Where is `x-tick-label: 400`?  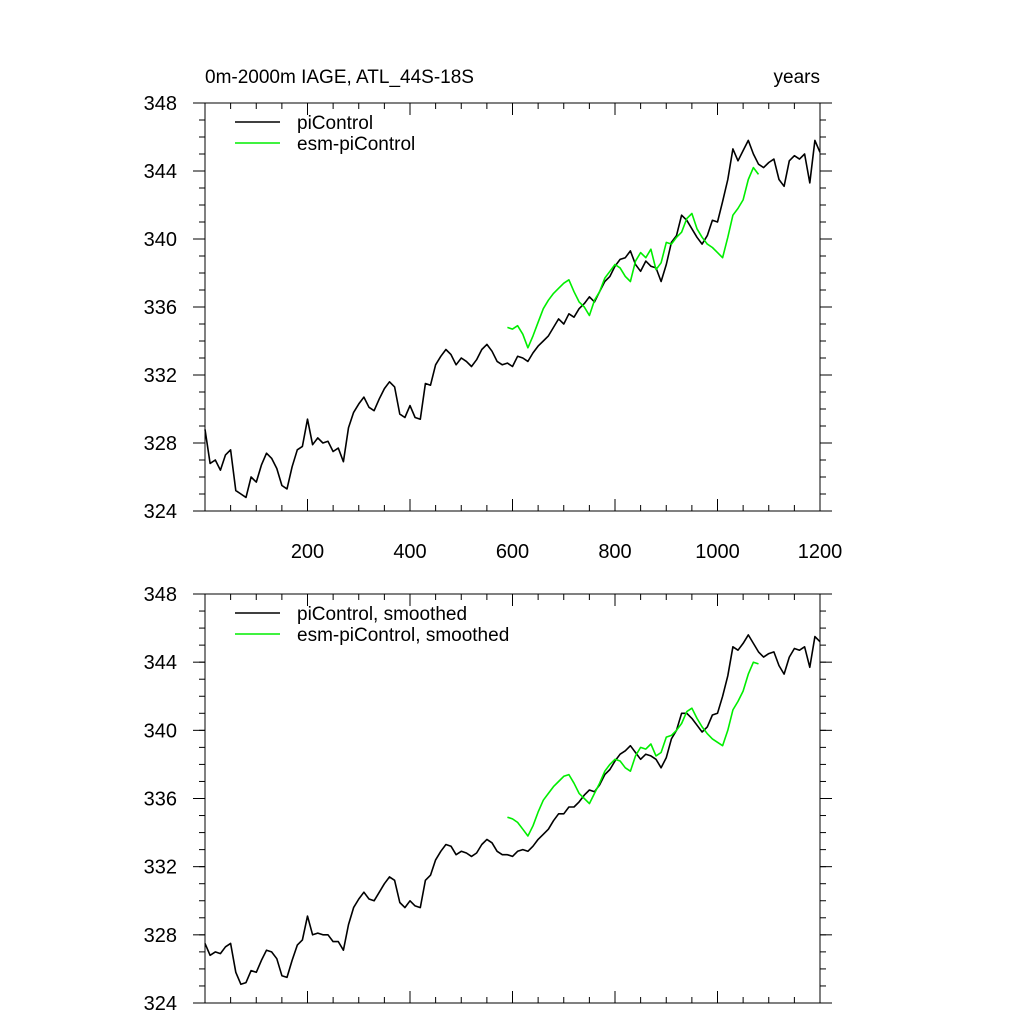
x-tick-label: 400 is located at coordinates (409, 552).